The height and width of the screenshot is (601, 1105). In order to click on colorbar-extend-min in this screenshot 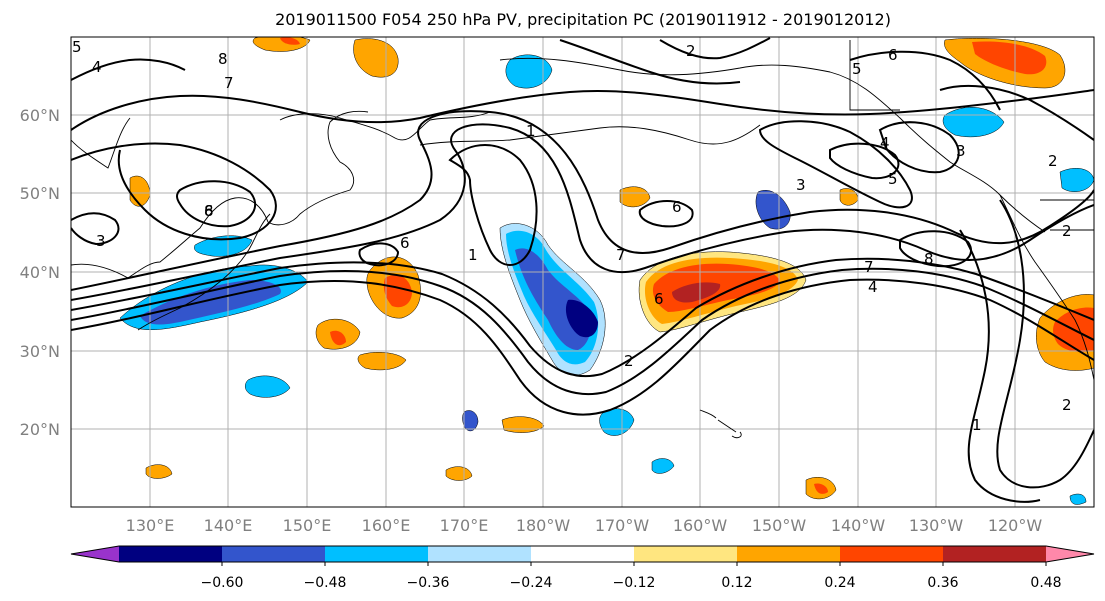, I will do `click(95, 554)`.